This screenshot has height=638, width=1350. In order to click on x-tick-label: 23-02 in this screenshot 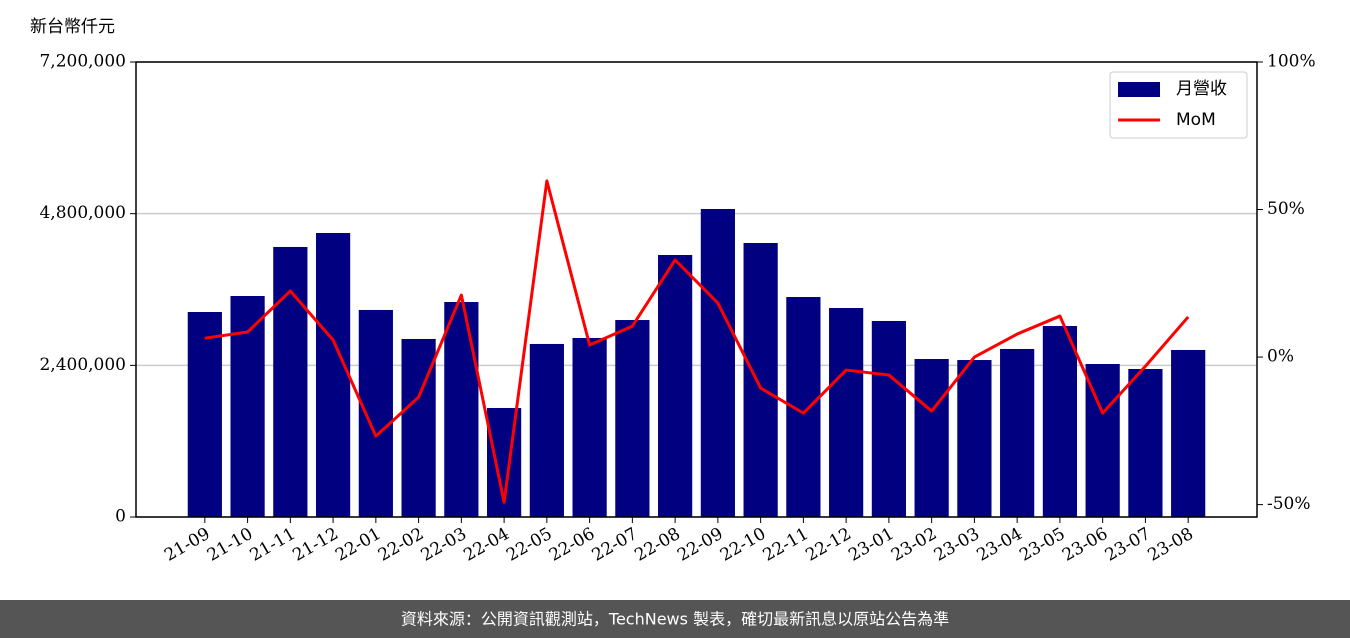, I will do `click(914, 545)`.